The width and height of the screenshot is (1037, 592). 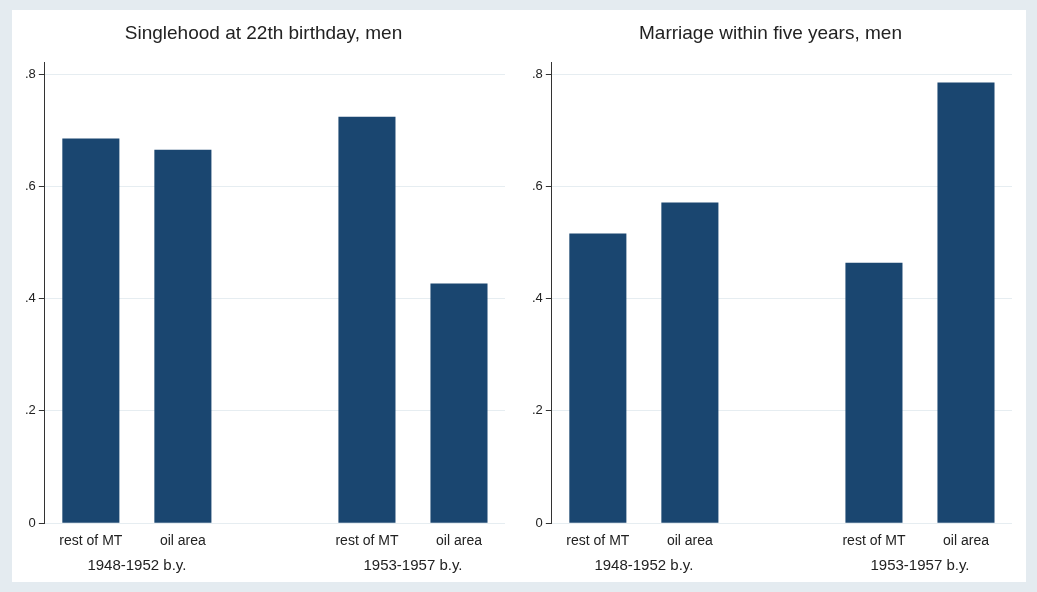 What do you see at coordinates (263, 32) in the screenshot?
I see `chart-title: Singlehood at 22th birthday, men` at bounding box center [263, 32].